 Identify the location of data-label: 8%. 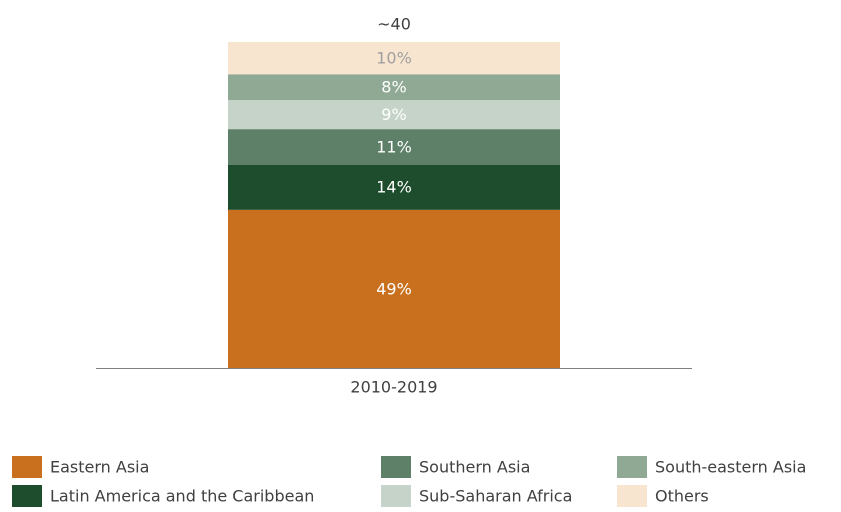
(393, 87).